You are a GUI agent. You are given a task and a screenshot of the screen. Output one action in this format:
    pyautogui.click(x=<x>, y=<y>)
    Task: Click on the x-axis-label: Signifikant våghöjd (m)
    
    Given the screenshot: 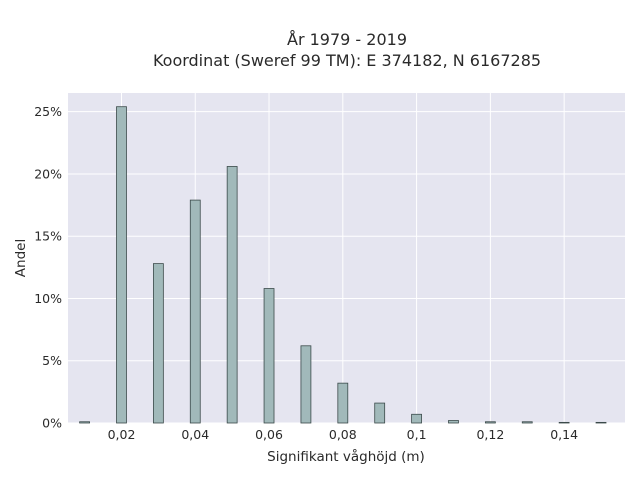 What is the action you would take?
    pyautogui.click(x=346, y=456)
    